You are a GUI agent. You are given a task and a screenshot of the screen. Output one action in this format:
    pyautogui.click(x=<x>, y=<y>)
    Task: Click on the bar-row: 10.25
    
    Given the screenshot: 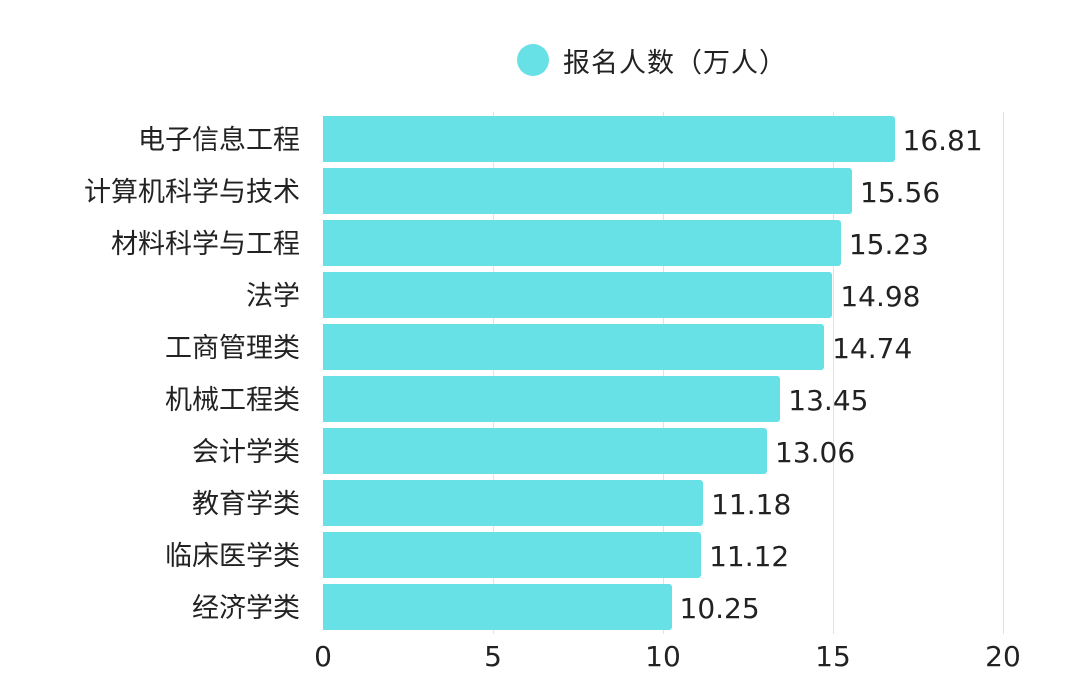 What is the action you would take?
    pyautogui.click(x=663, y=607)
    